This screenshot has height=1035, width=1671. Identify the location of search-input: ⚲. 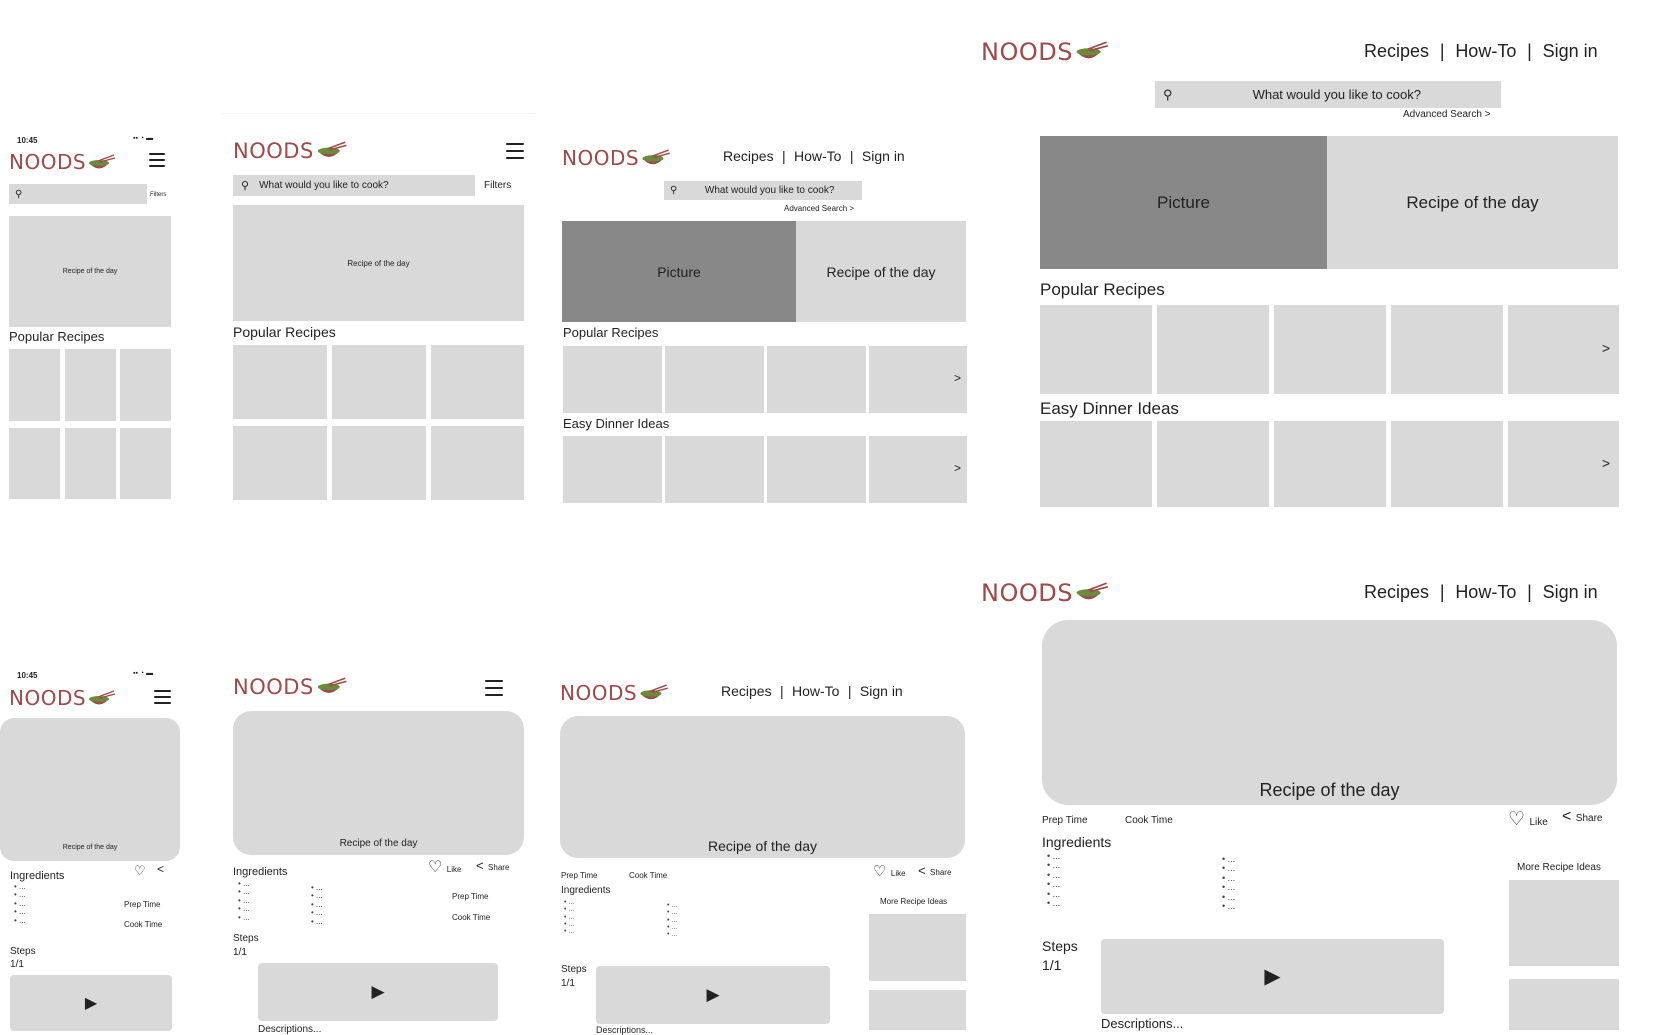
(78, 194).